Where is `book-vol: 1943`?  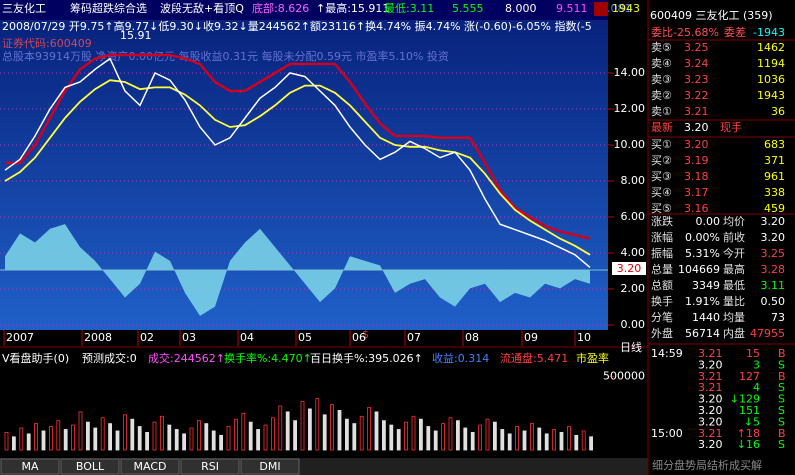
book-vol: 1943 is located at coordinates (771, 95).